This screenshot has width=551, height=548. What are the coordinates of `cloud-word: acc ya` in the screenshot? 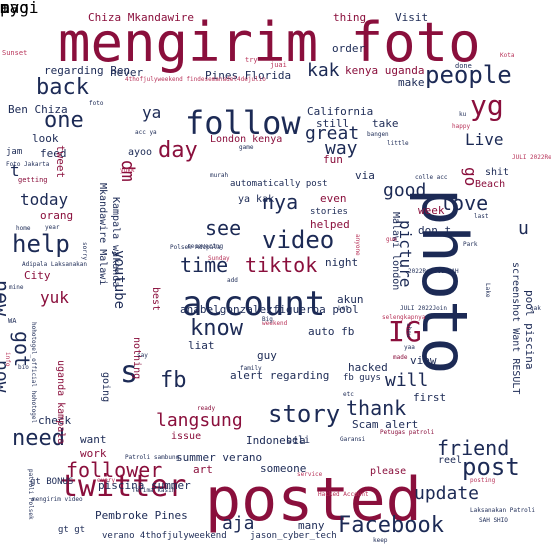 It's located at (146, 132).